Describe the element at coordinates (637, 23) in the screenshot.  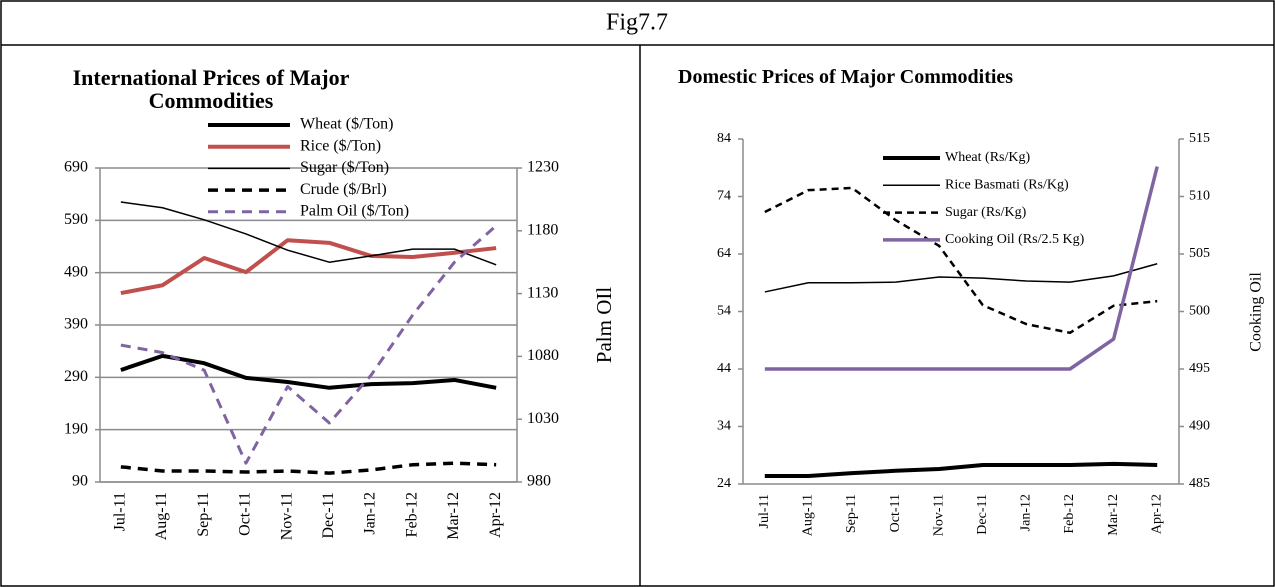
I see `figure-title: Fig7.7` at that location.